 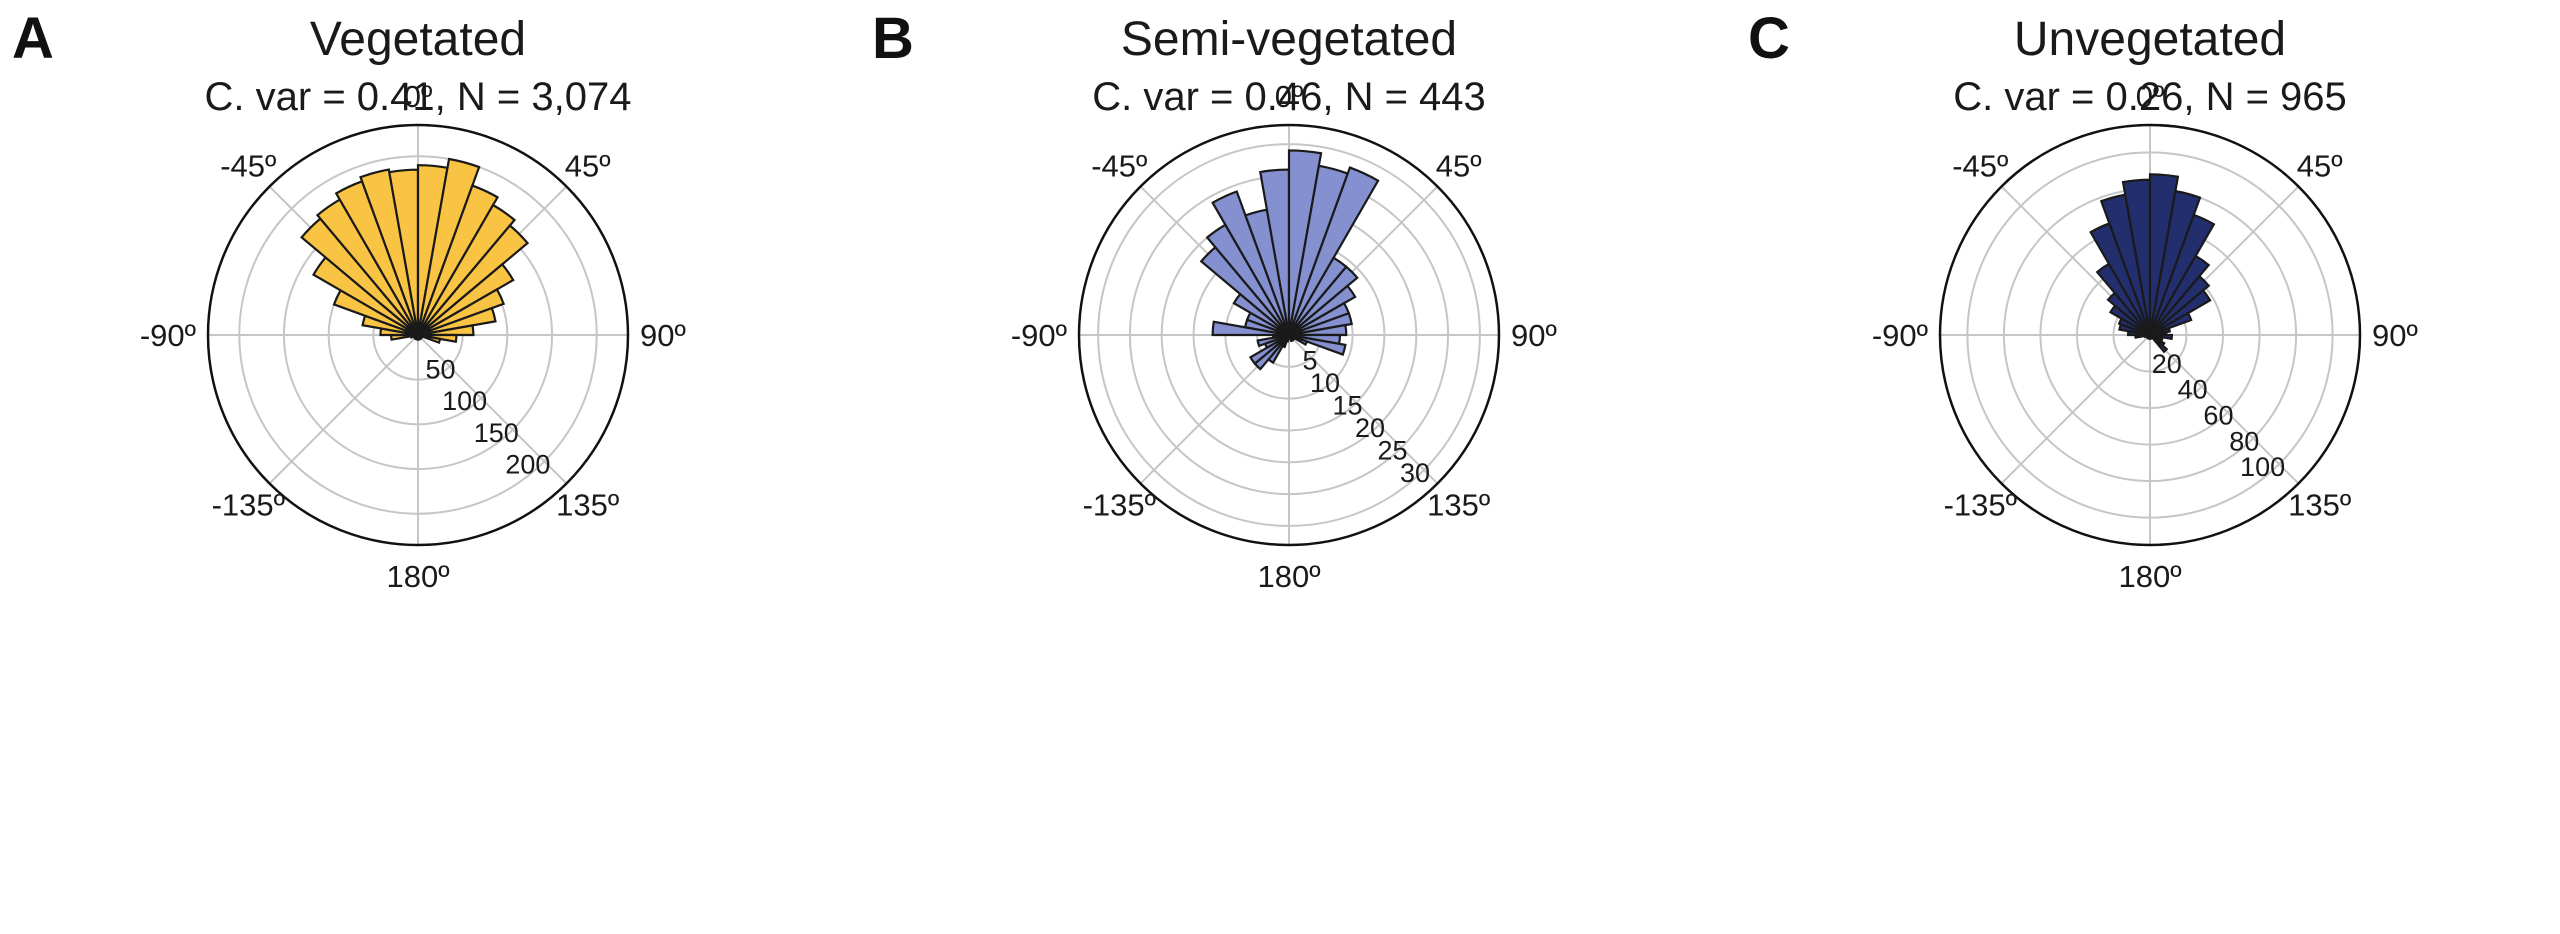 I want to click on radial-tick-label: 40, so click(x=2193, y=390).